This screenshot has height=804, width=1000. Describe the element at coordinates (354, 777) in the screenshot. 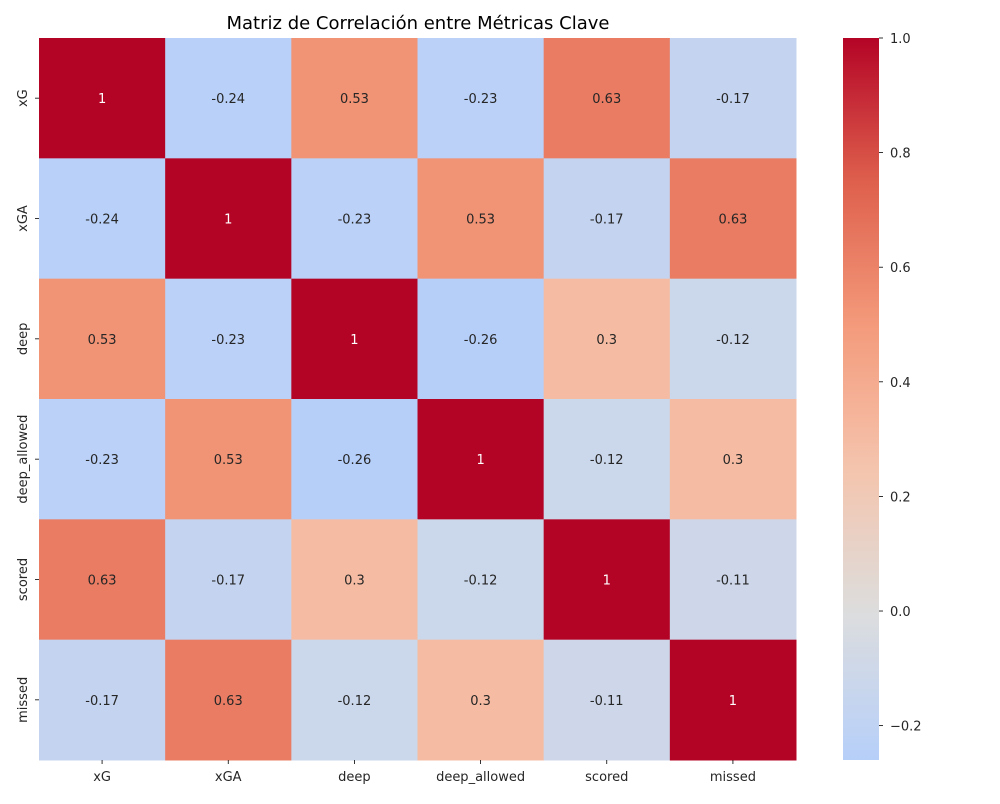

I see `x-tick-label: deep` at that location.